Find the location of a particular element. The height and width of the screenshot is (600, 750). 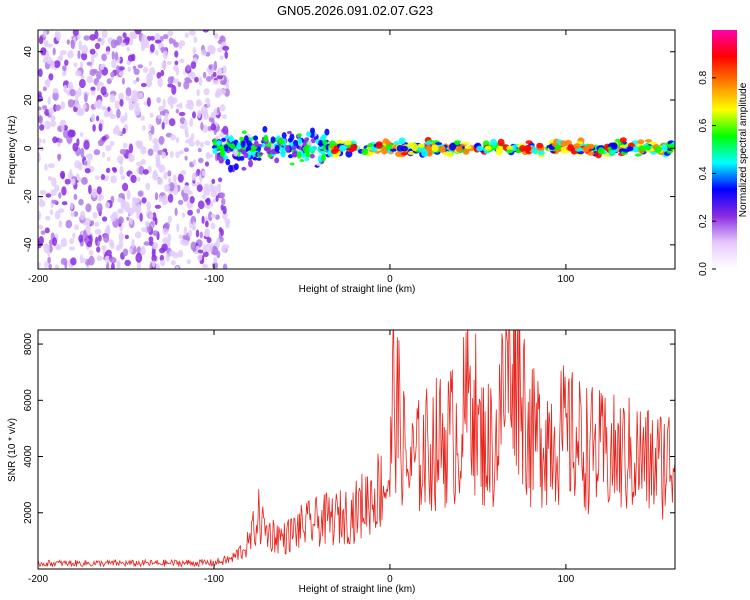

spectrogram-xlabel: Height of straight line (km) is located at coordinates (357, 289).